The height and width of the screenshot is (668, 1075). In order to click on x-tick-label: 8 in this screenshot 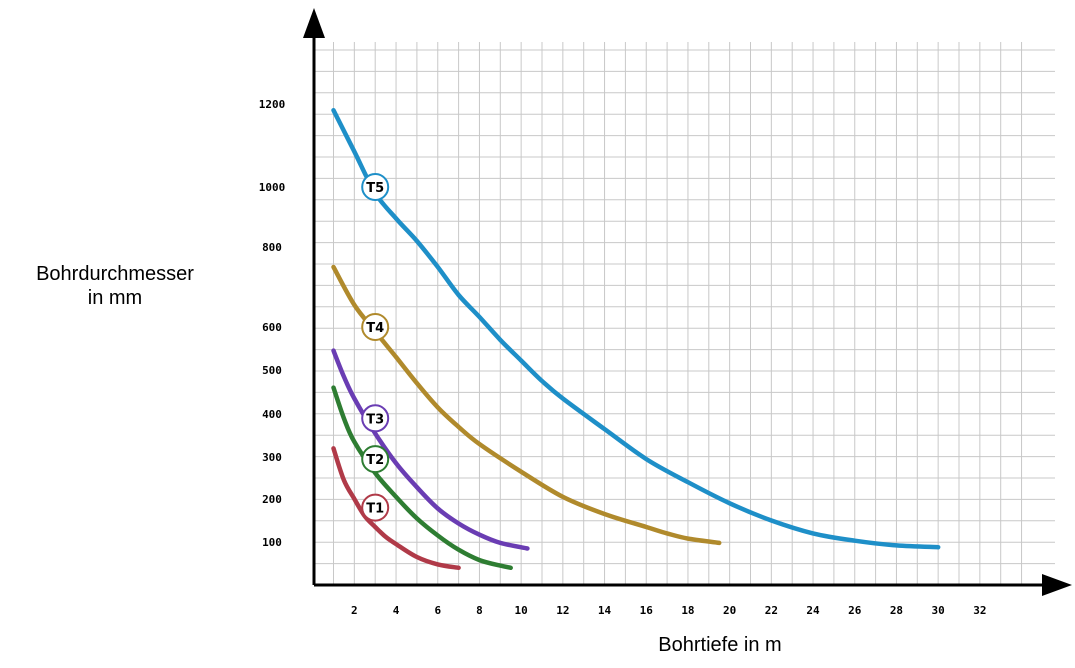, I will do `click(479, 610)`.